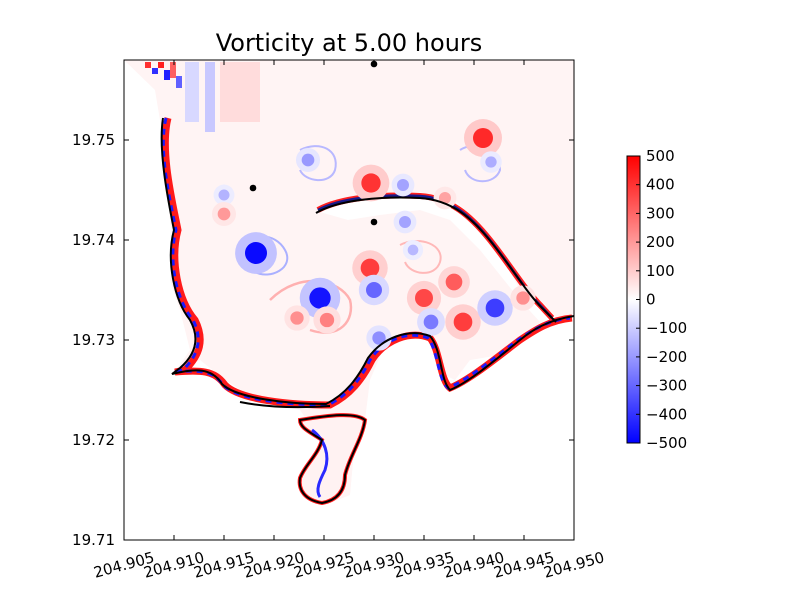 This screenshot has height=600, width=800. Describe the element at coordinates (93, 440) in the screenshot. I see `y-tick-label: 19.72` at that location.